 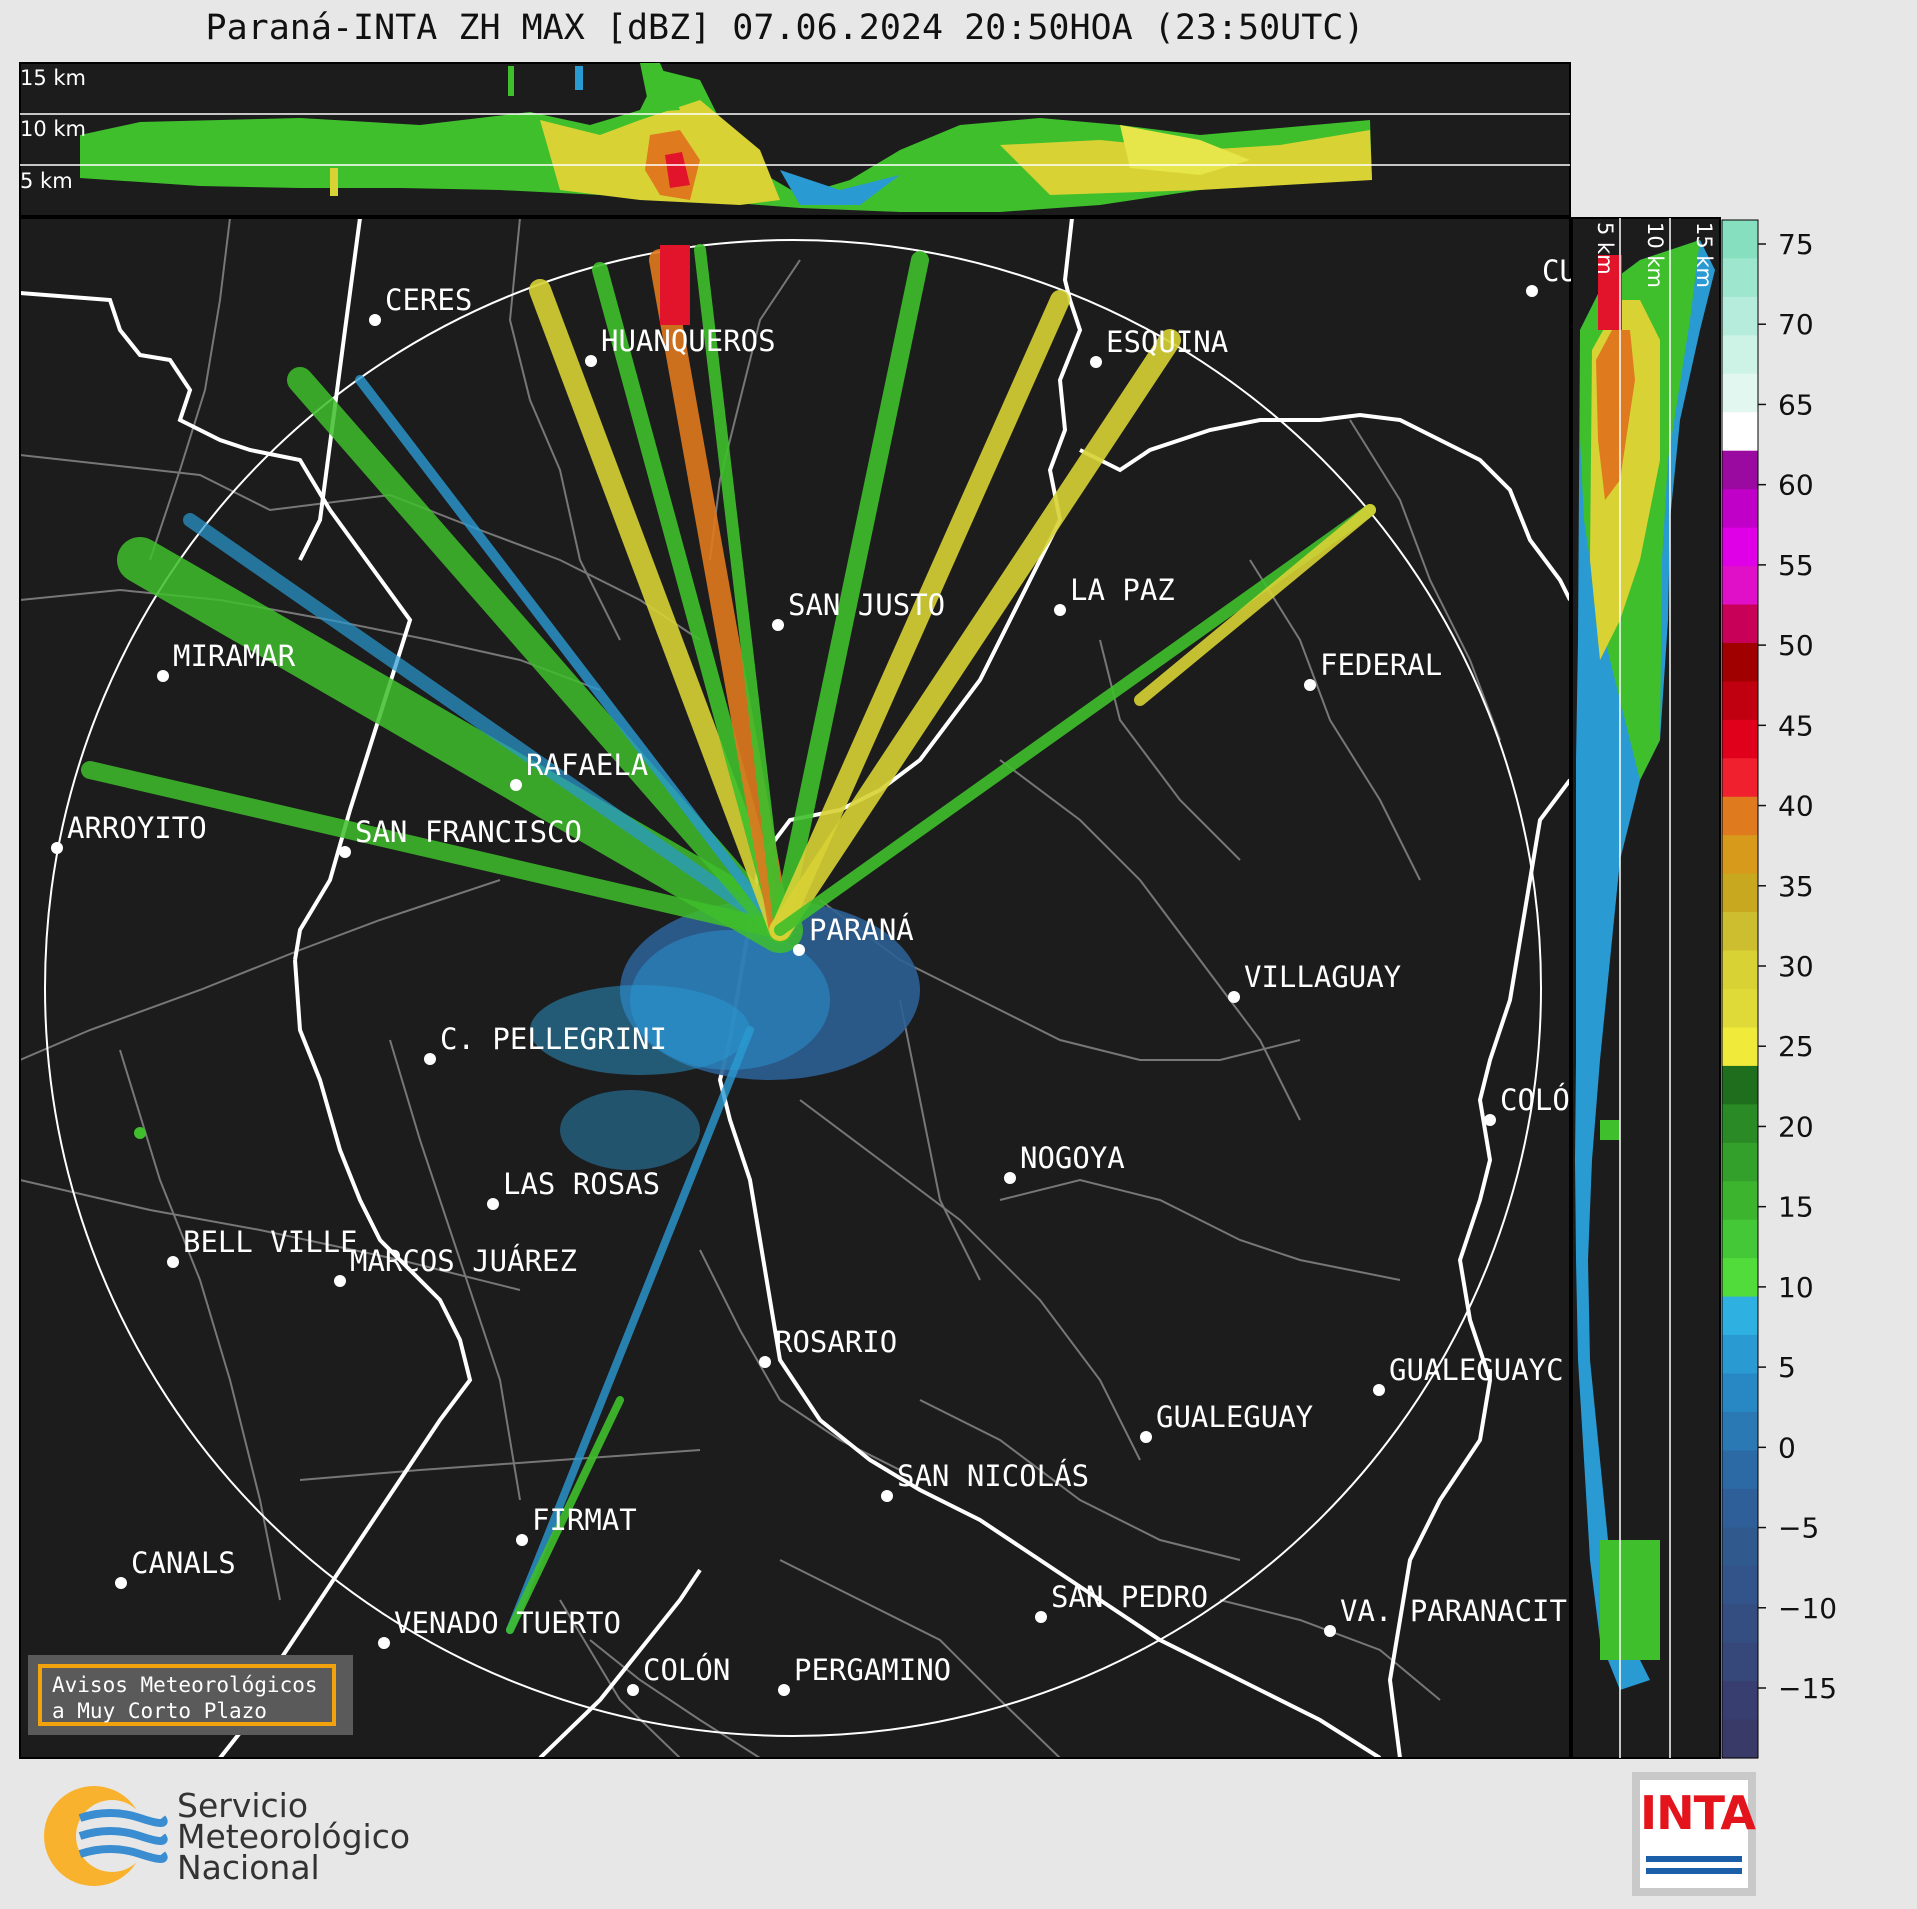 I want to click on avisos-line1: Avisos Meteorológicos, so click(x=185, y=1685).